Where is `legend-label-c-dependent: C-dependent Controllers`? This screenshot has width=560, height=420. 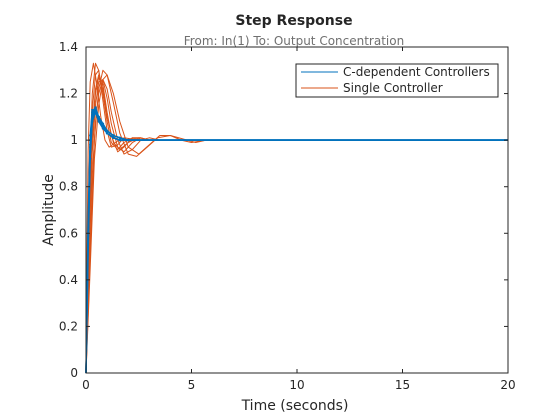 legend-label-c-dependent: C-dependent Controllers is located at coordinates (416, 72).